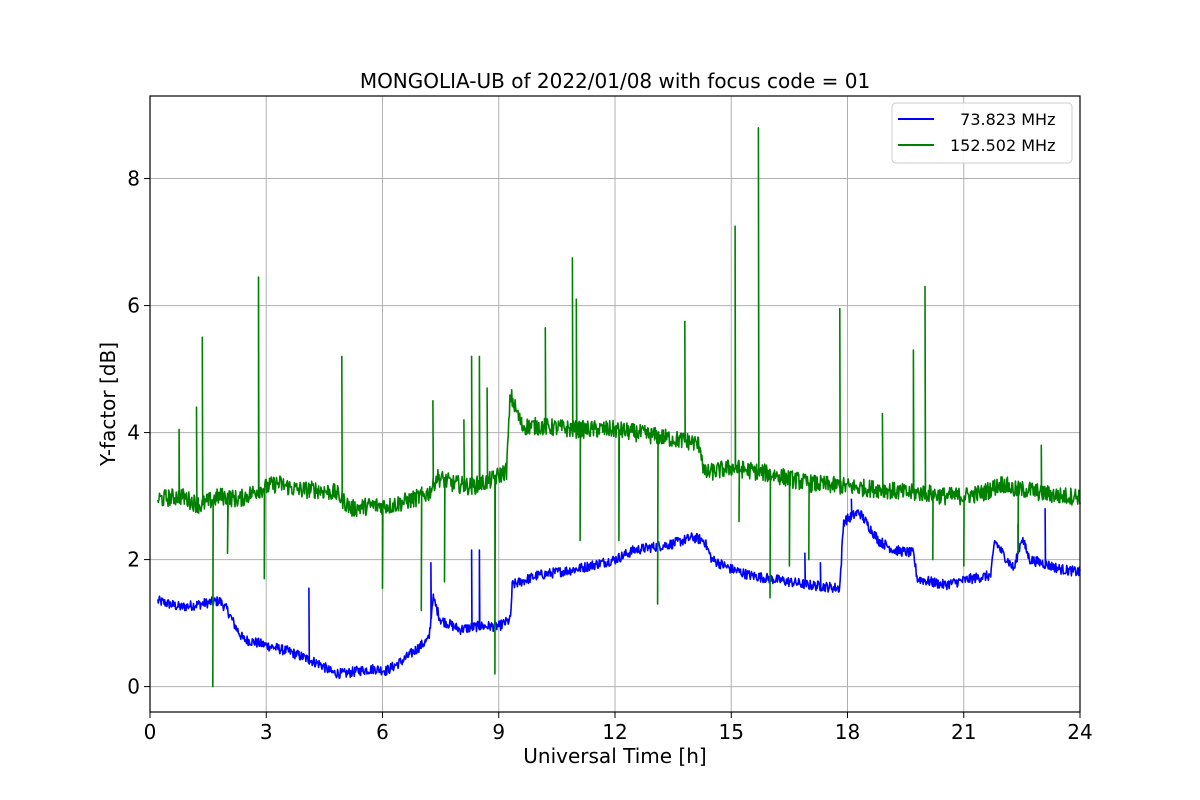 The height and width of the screenshot is (800, 1200). I want to click on x-tick-label: 21, so click(963, 732).